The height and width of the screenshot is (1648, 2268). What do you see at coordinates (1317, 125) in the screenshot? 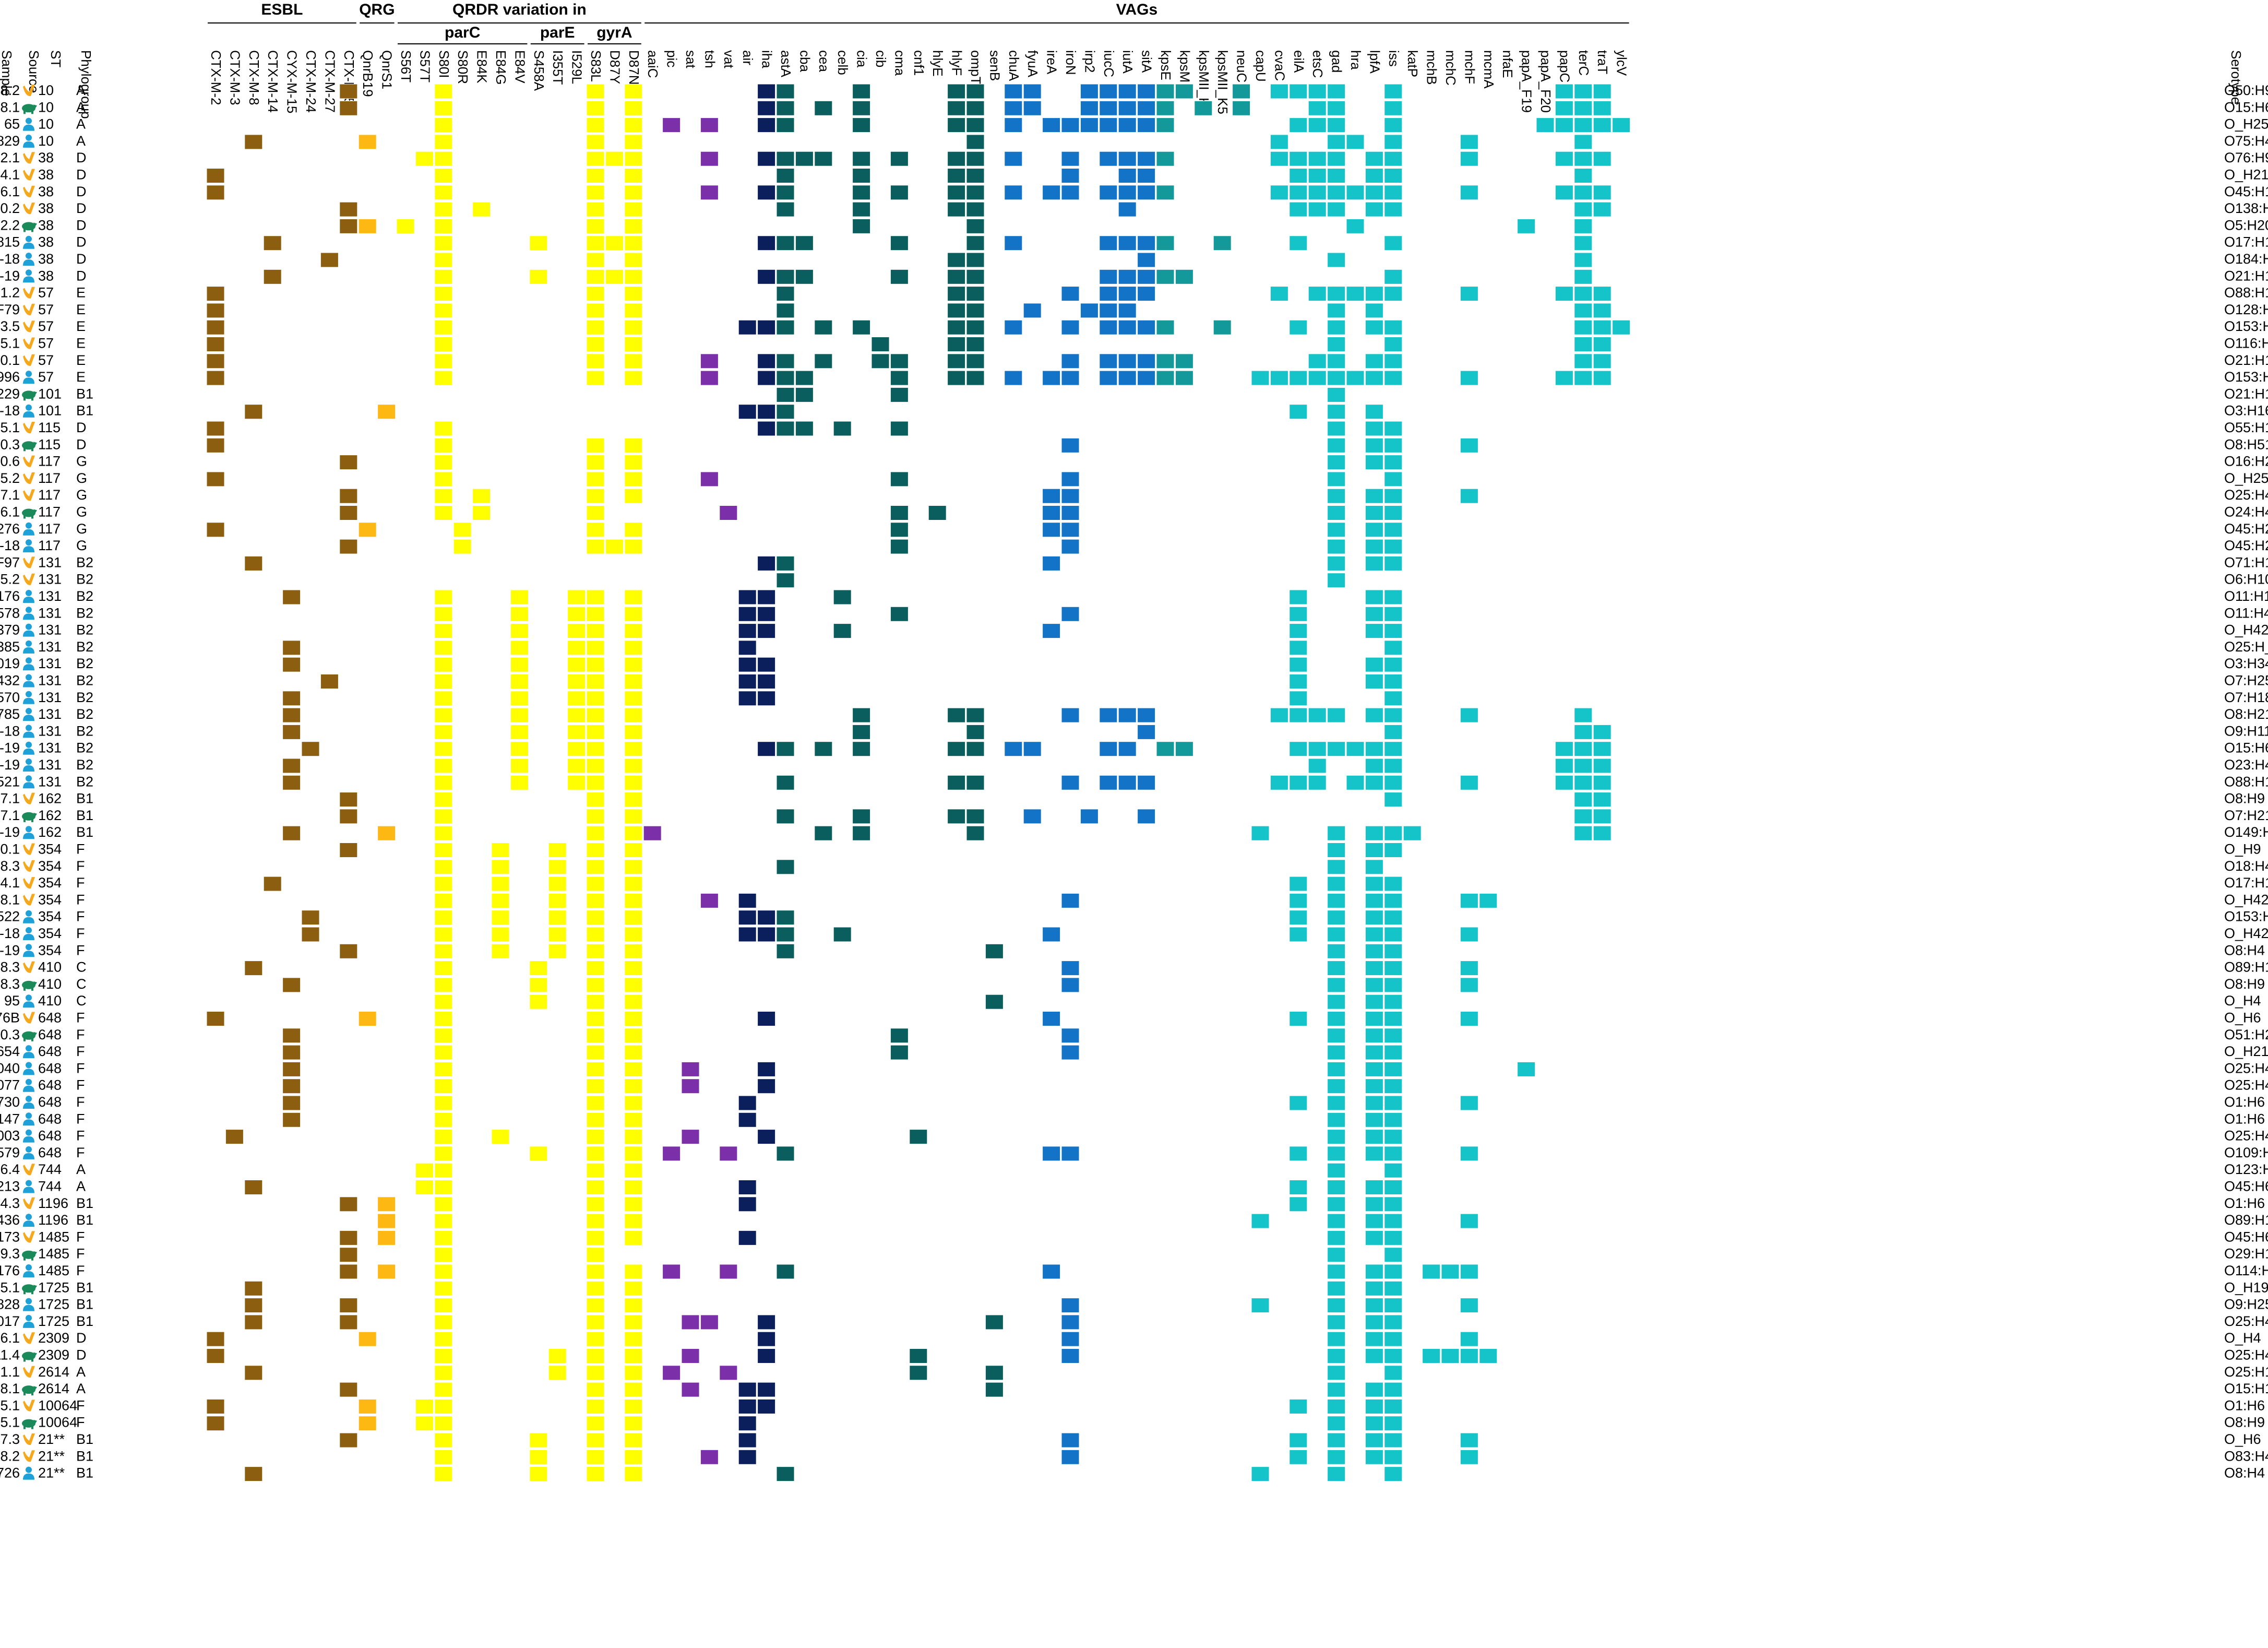
I see `cell-etsC` at bounding box center [1317, 125].